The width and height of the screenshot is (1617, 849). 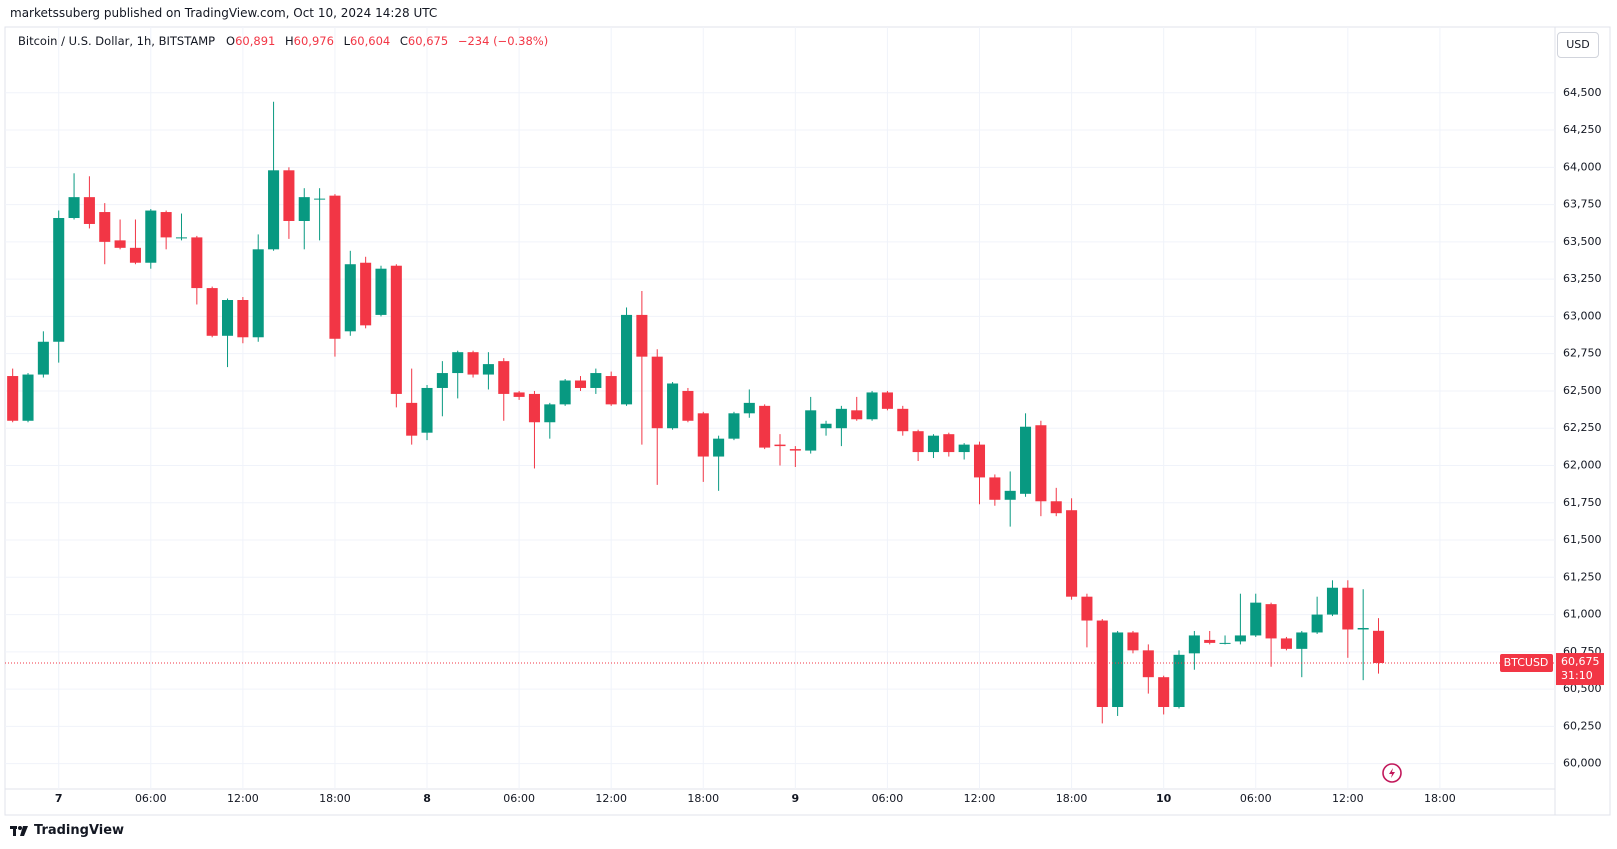 What do you see at coordinates (79, 830) in the screenshot?
I see `footer-text: TradingView` at bounding box center [79, 830].